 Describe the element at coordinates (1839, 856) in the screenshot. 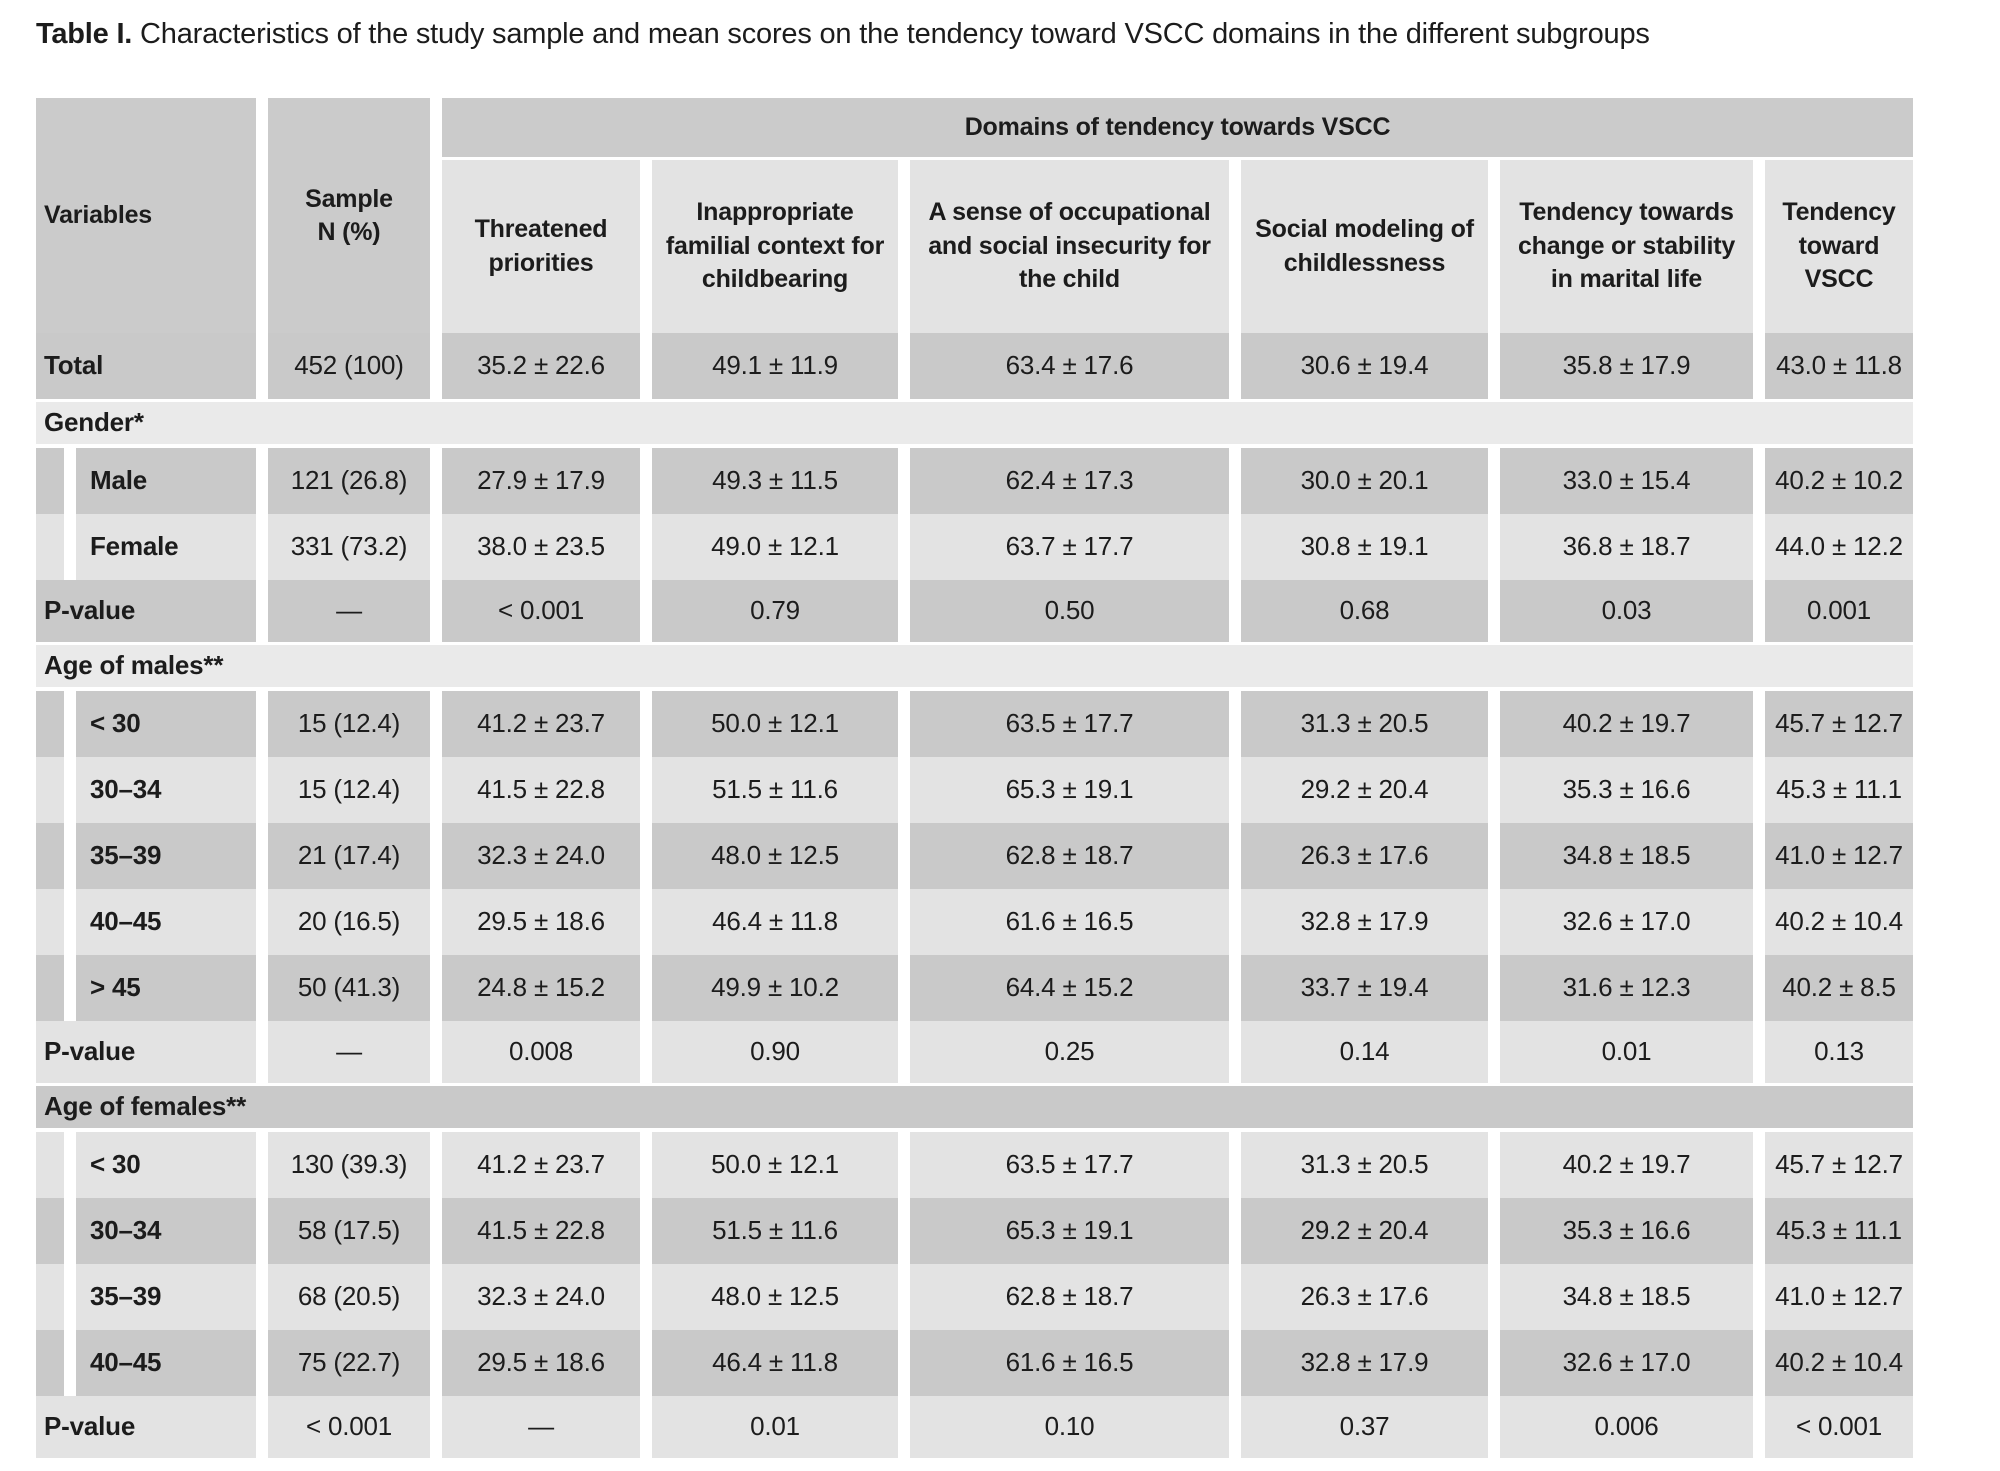

I see `value-cell: 41.0 ± 12.7` at that location.